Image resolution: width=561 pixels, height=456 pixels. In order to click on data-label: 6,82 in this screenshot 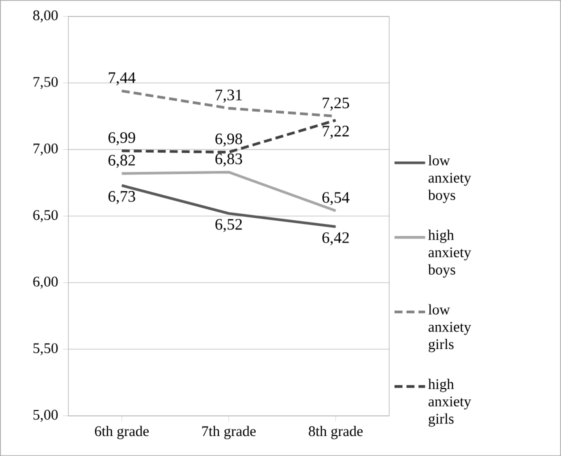, I will do `click(121, 161)`.